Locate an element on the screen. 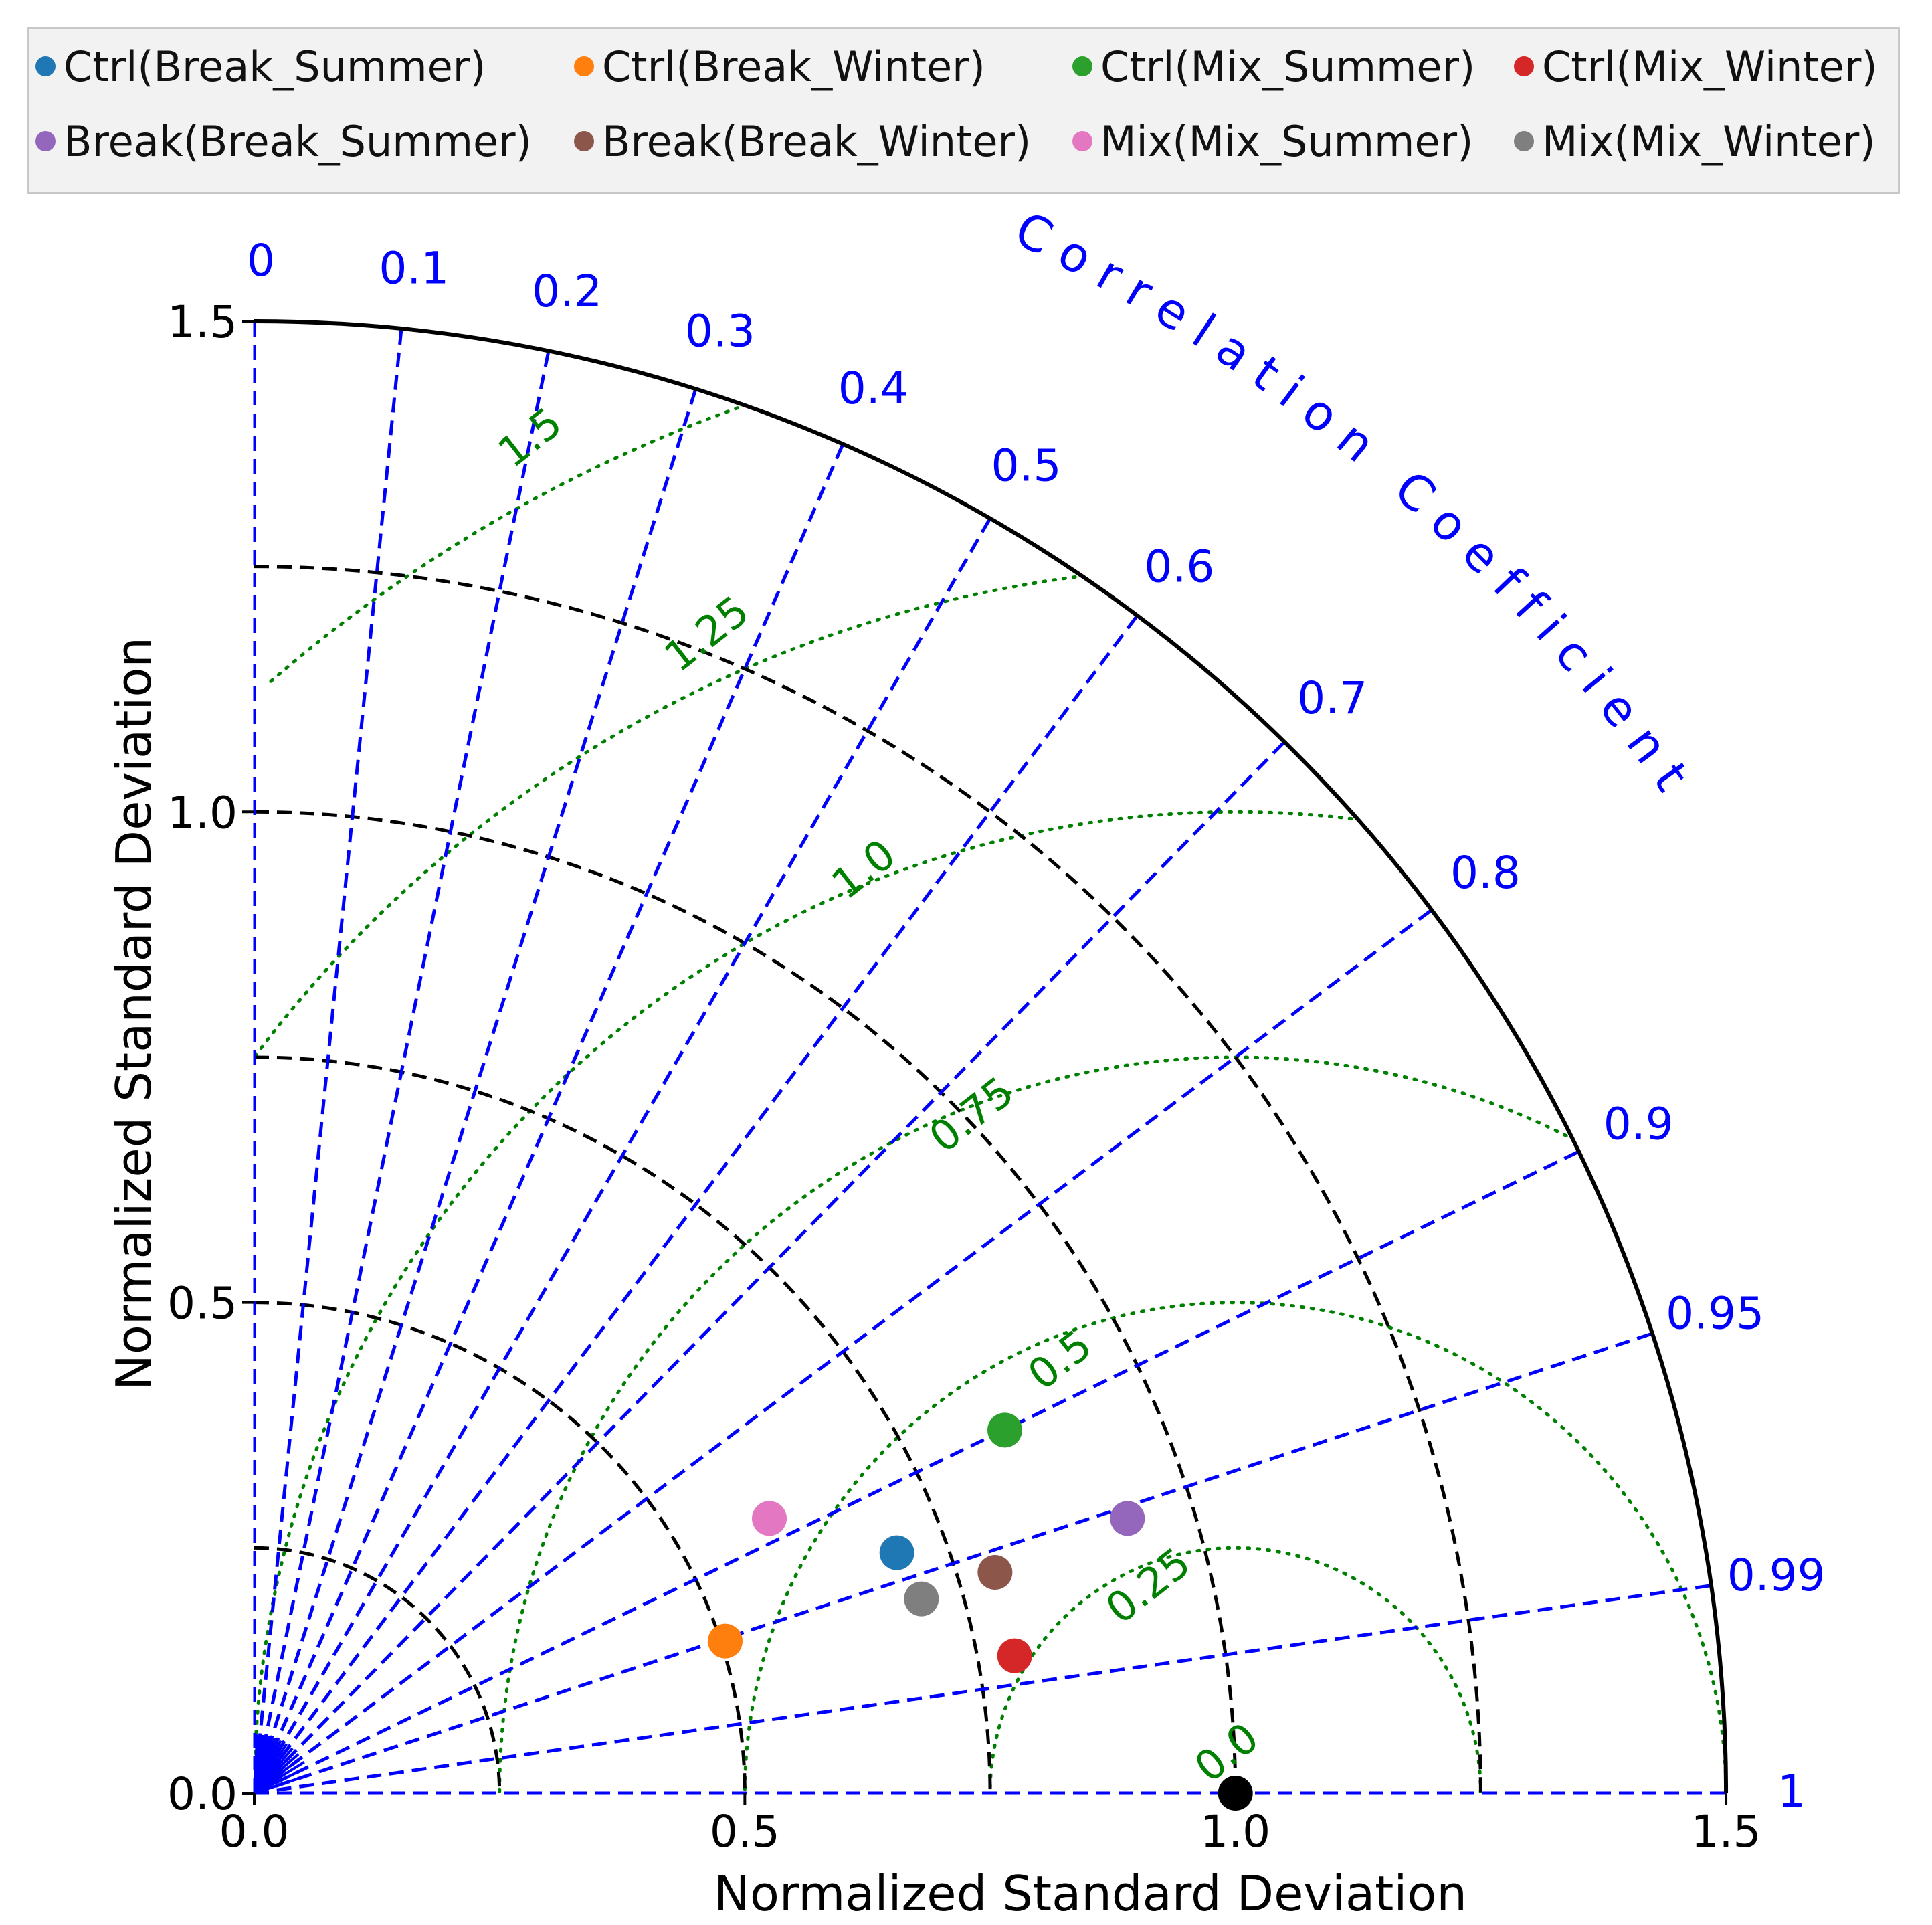 This screenshot has height=1925, width=1932. y-tick-label: 0.5 is located at coordinates (202, 1304).